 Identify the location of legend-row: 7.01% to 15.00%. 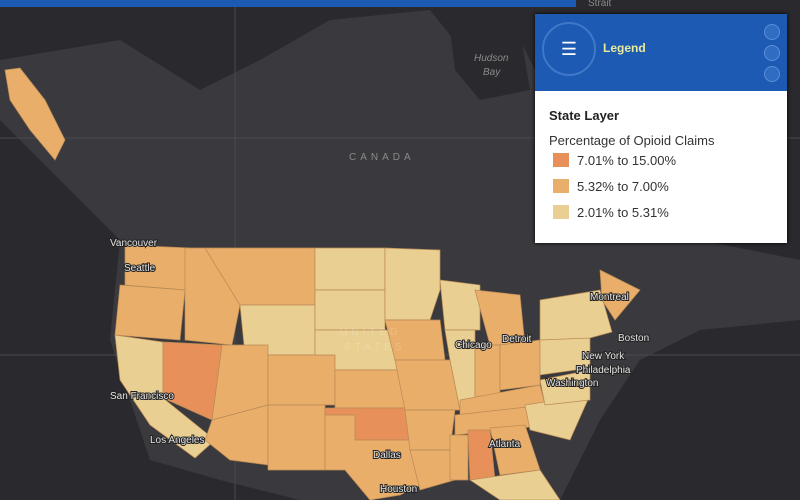
(614, 160).